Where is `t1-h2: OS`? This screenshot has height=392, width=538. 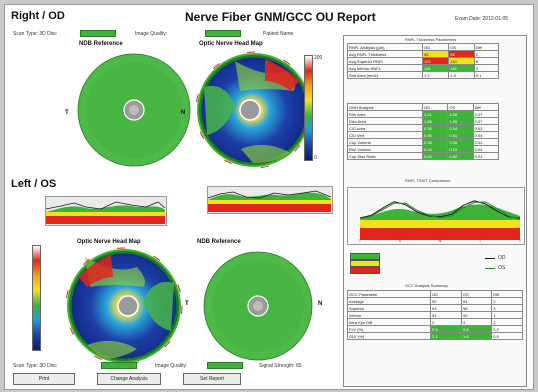 t1-h2: OS is located at coordinates (461, 47).